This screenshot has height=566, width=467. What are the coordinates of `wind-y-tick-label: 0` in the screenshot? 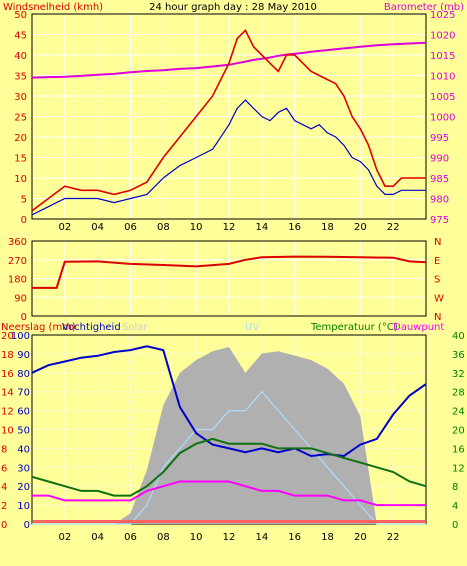 It's located at (24, 220).